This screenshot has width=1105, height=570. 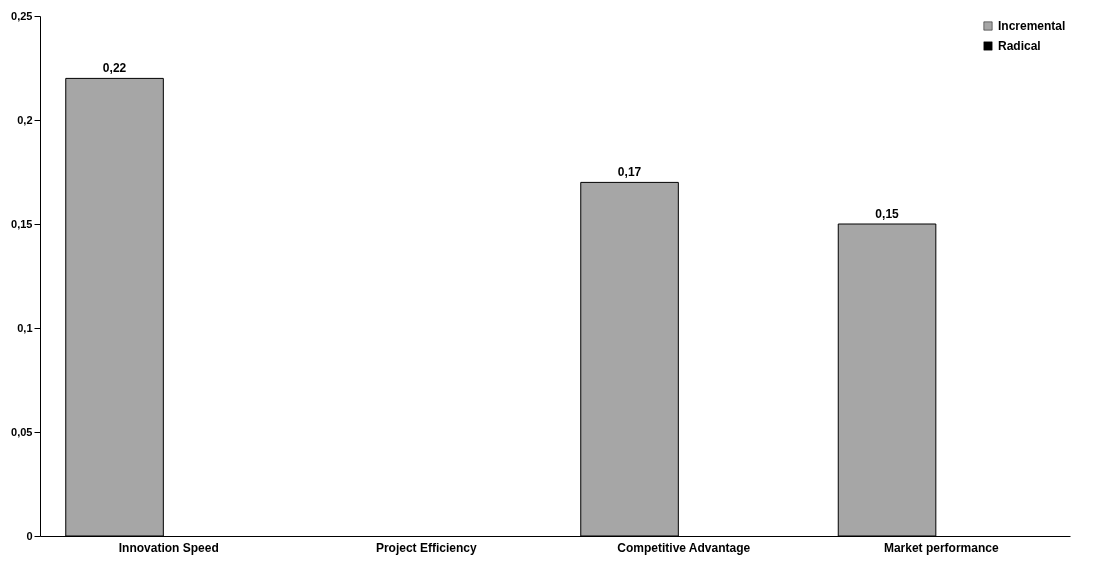 I want to click on x-tick-label: Innovation Speed, so click(x=168, y=547).